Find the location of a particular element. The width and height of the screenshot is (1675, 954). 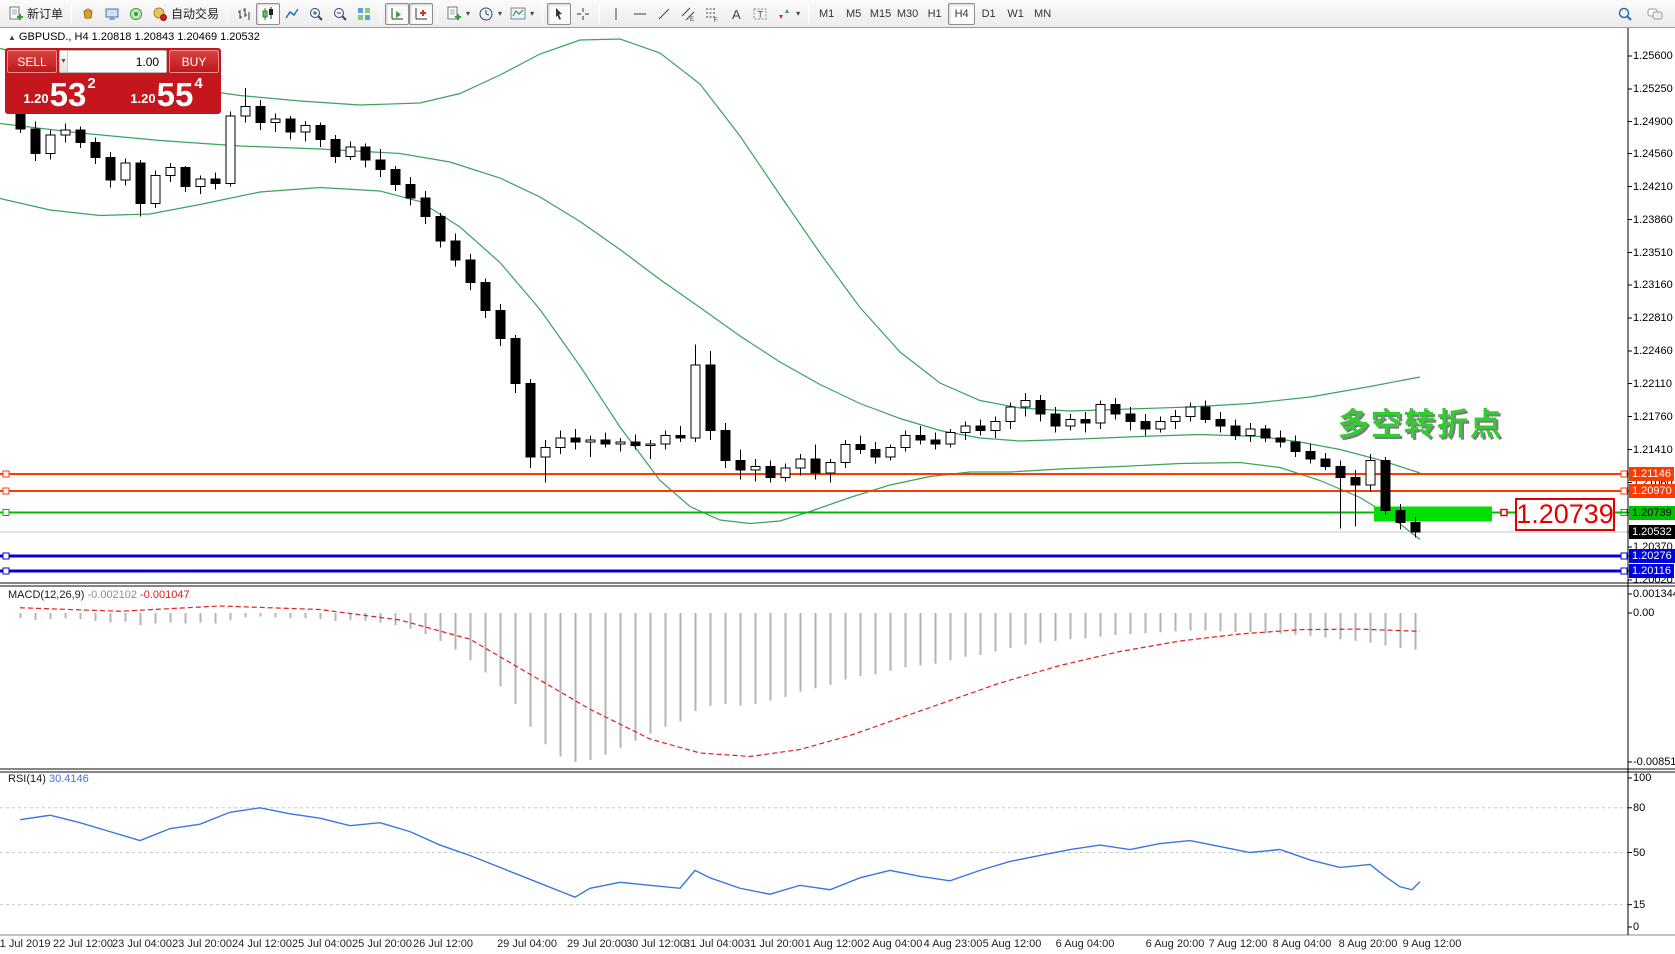

rsi-tick: 0 is located at coordinates (1636, 927).